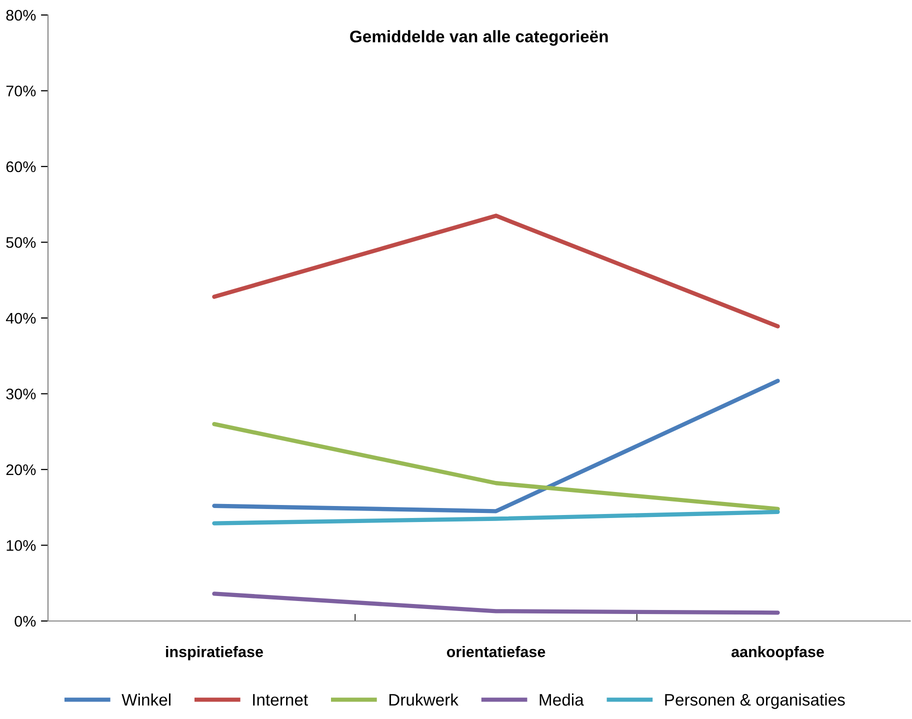  What do you see at coordinates (21, 394) in the screenshot?
I see `y-tick-label: 30%` at bounding box center [21, 394].